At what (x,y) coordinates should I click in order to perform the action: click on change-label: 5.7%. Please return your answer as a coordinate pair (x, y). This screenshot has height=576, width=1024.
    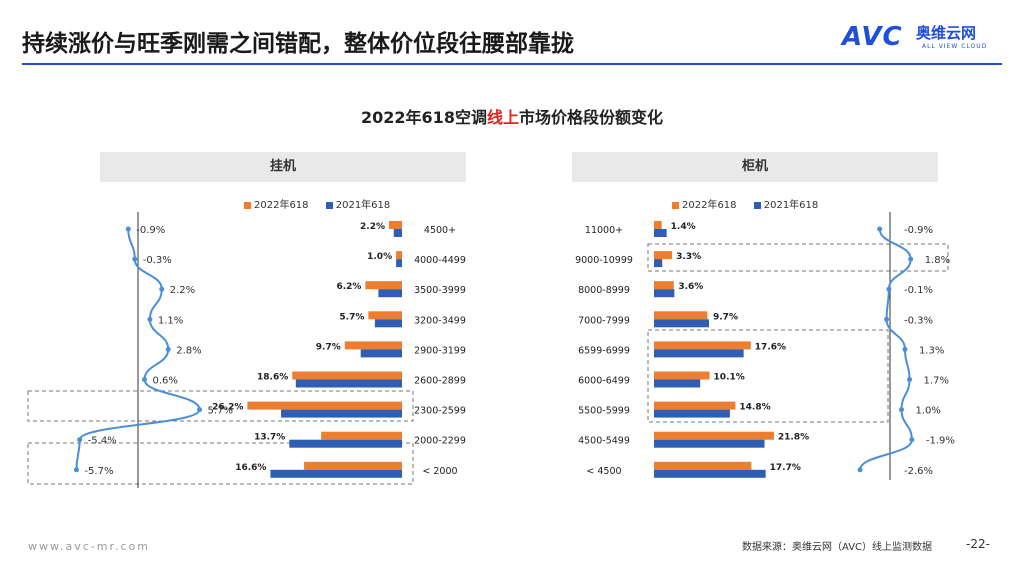
    Looking at the image, I should click on (220, 411).